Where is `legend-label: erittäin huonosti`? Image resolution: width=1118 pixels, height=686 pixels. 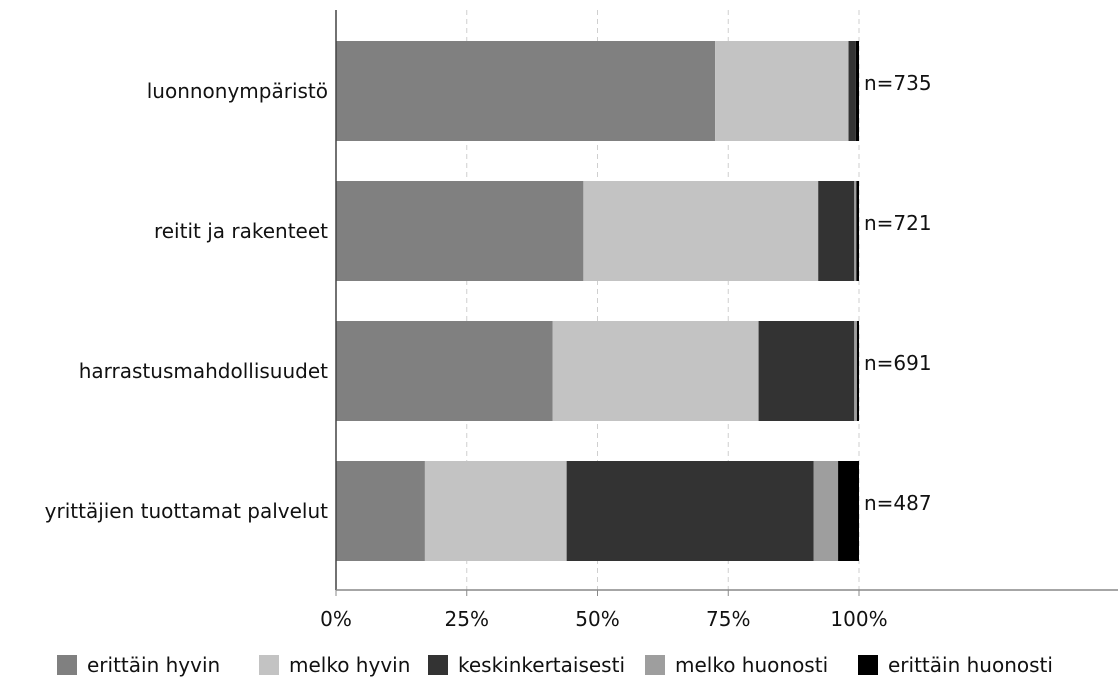
legend-label: erittäin huonosti is located at coordinates (970, 665).